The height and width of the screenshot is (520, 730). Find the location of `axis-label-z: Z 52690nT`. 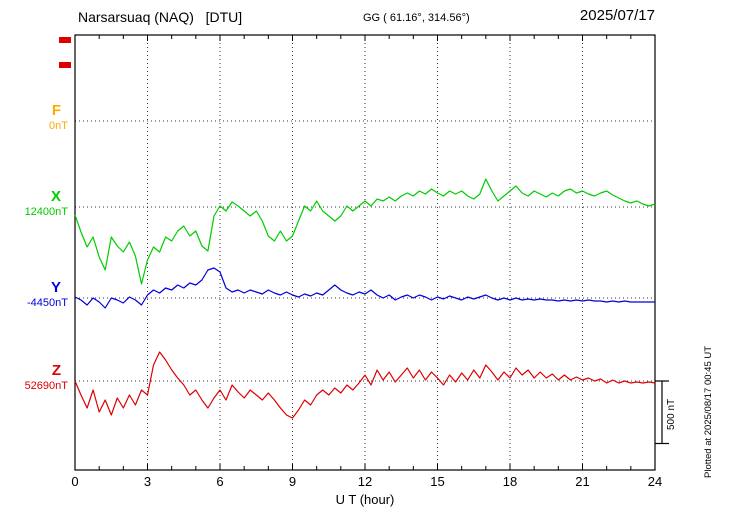

axis-label-z: Z 52690nT is located at coordinates (35, 378).